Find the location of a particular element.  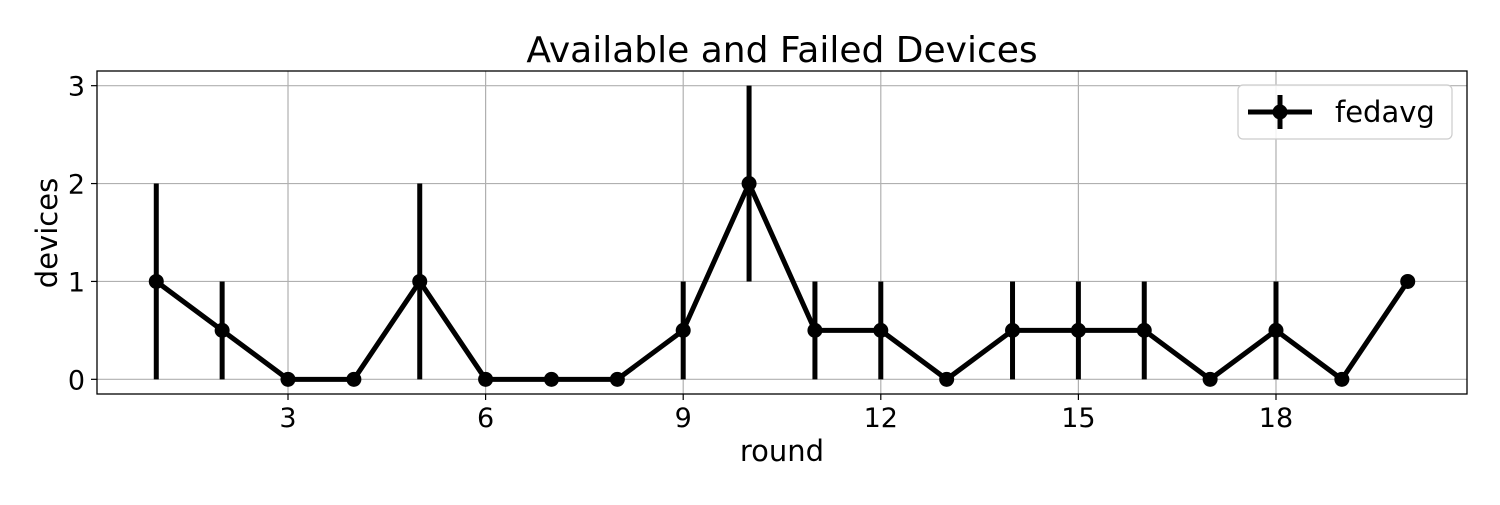

x-axis-label: round is located at coordinates (782, 451).